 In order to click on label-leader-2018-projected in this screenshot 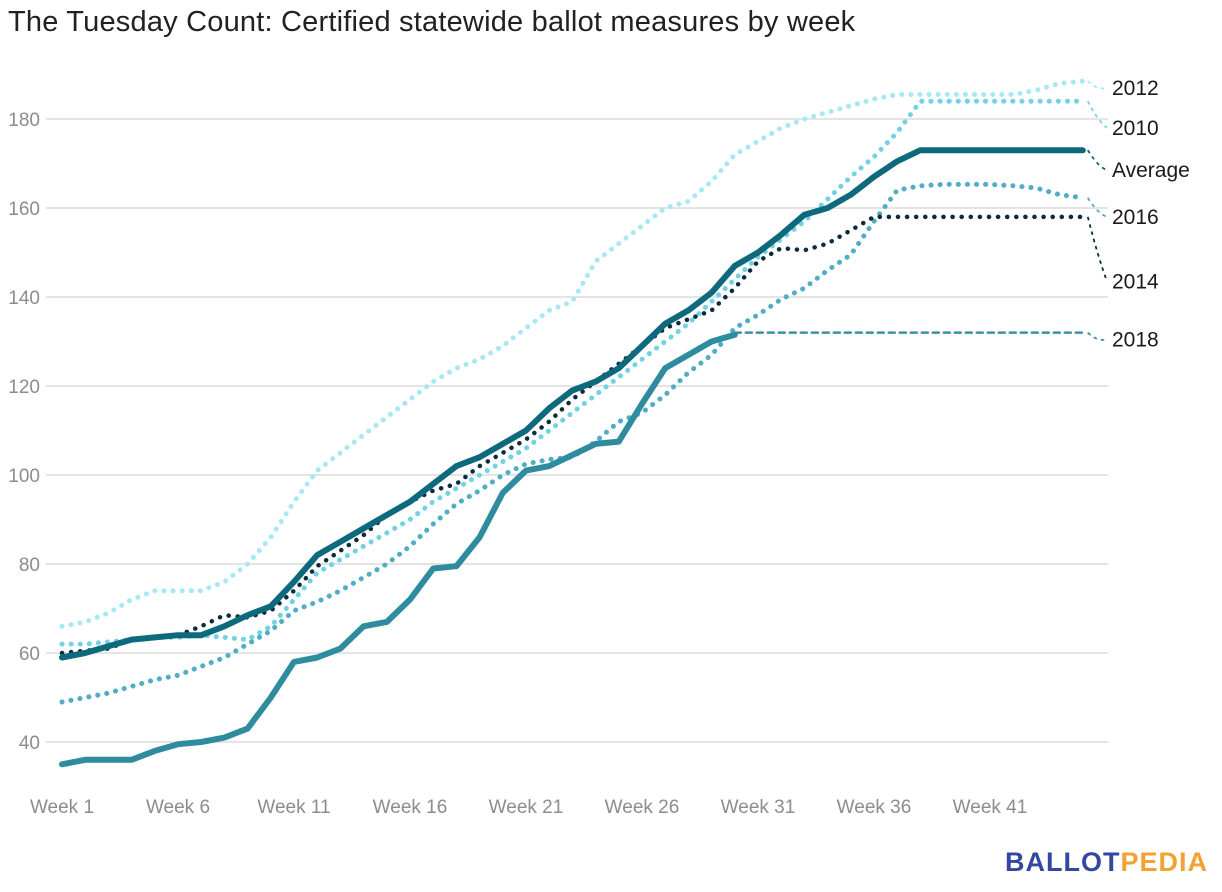, I will do `click(1097, 336)`.